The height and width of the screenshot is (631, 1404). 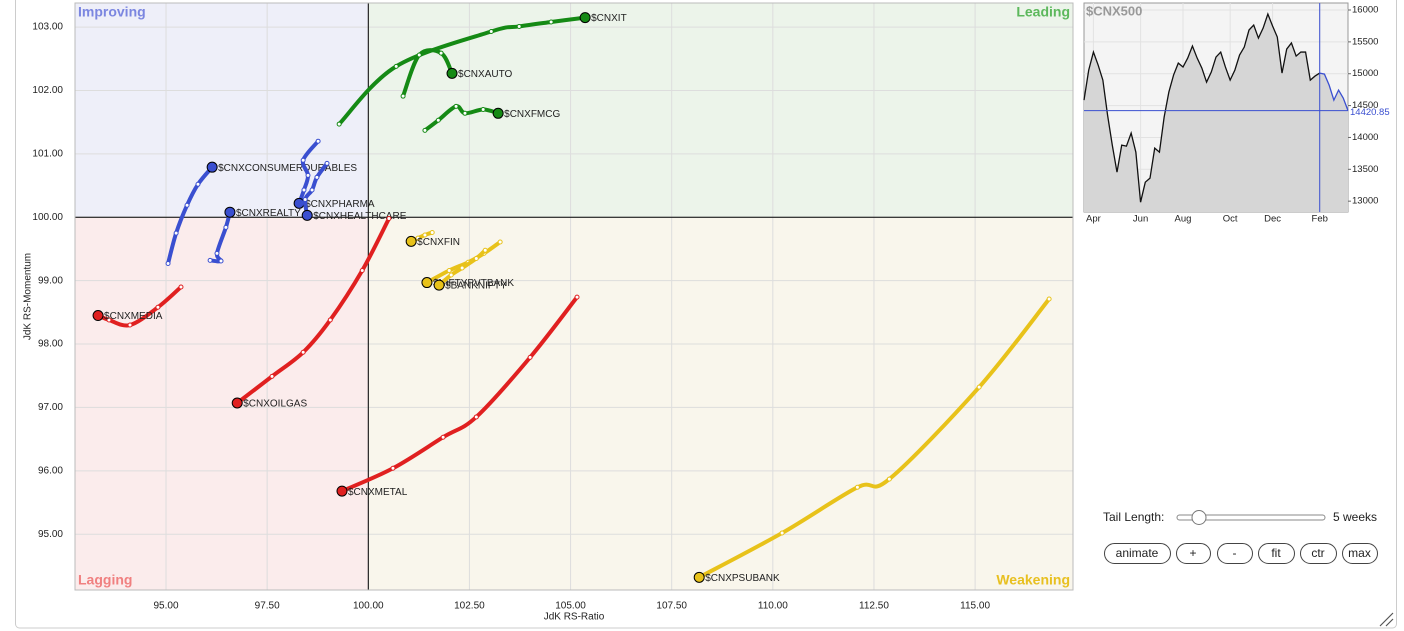 I want to click on button-label: max, so click(x=1359, y=553).